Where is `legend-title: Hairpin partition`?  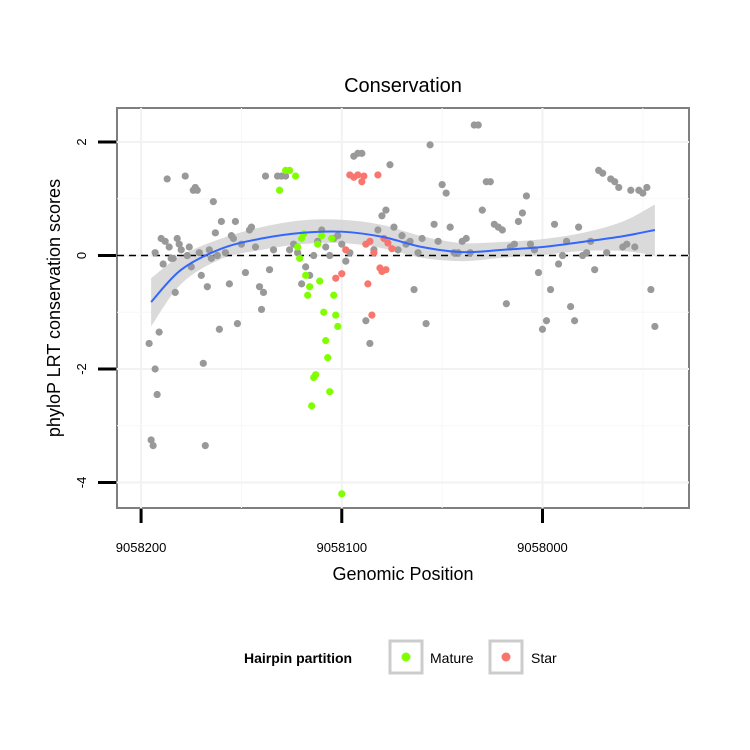
legend-title: Hairpin partition is located at coordinates (298, 658).